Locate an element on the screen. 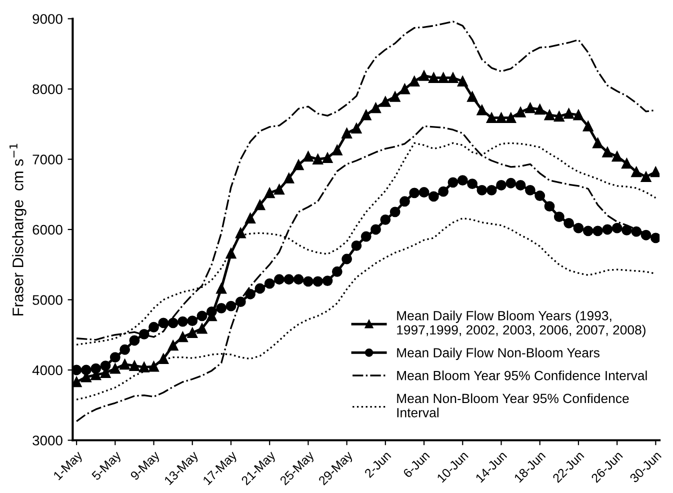  y-tick-label: 6000 is located at coordinates (47, 229).